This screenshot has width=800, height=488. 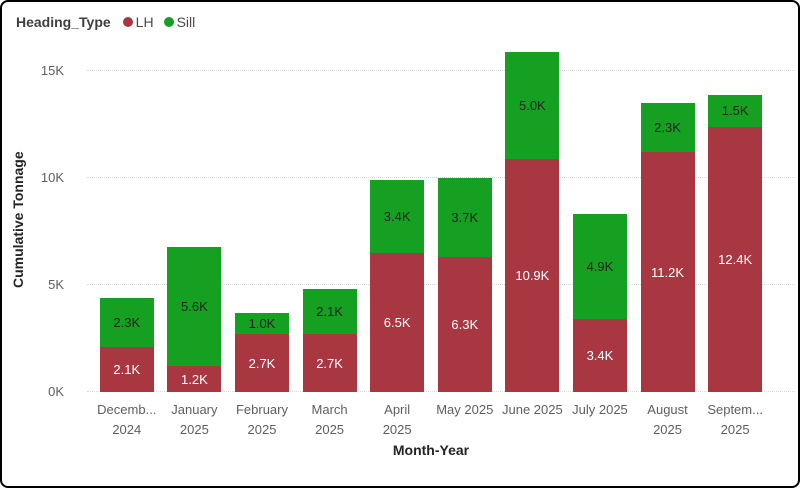 I want to click on bar-value-label: 1.5K, so click(x=735, y=111).